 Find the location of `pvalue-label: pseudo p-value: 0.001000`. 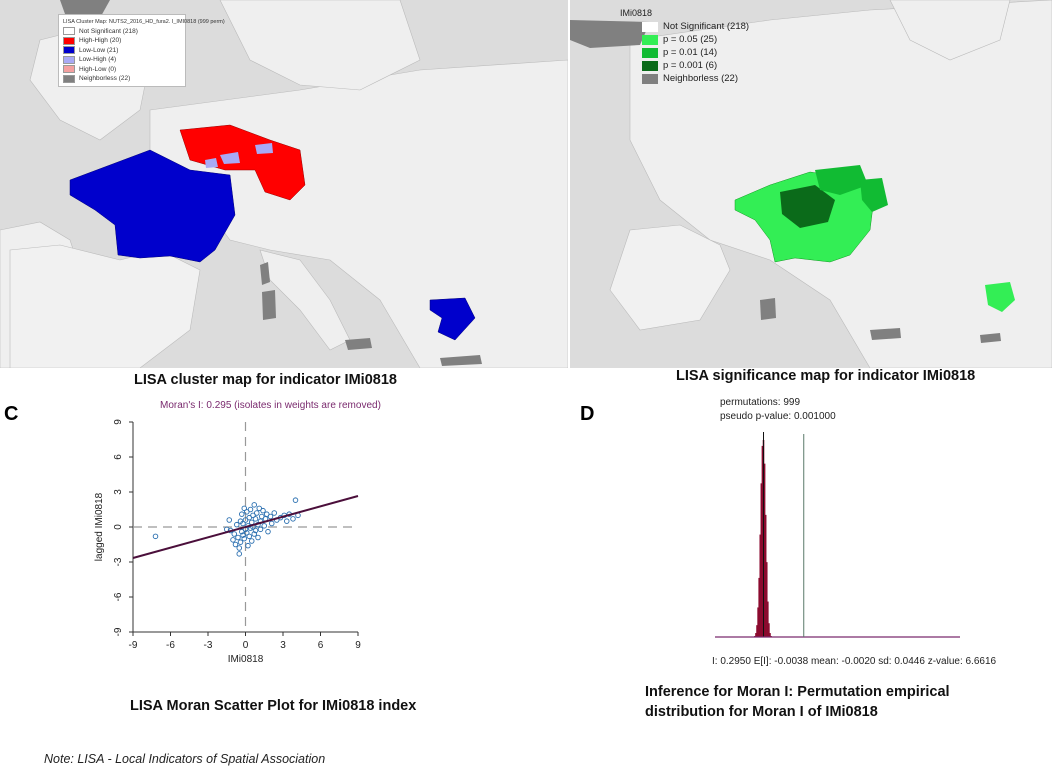

pvalue-label: pseudo p-value: 0.001000 is located at coordinates (778, 416).